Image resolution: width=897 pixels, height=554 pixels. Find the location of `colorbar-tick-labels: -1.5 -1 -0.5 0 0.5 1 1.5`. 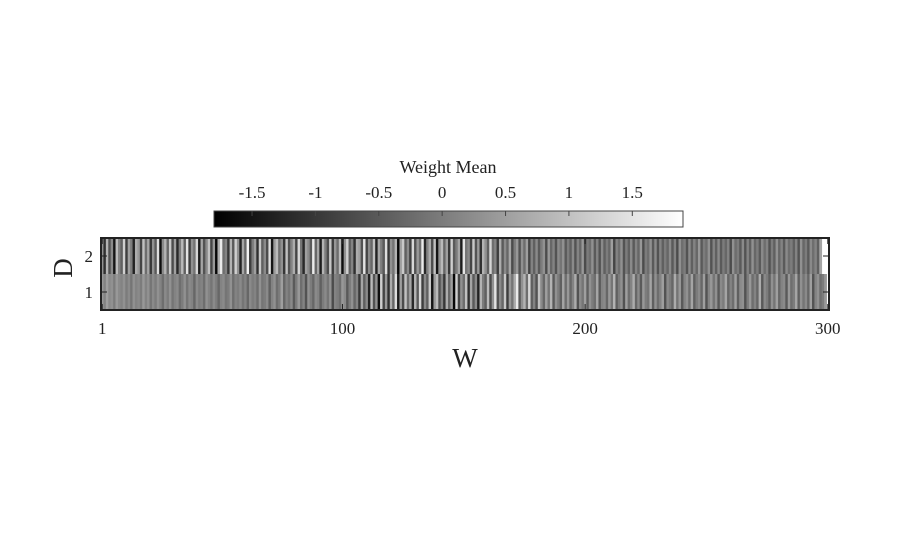

colorbar-tick-labels: -1.5 -1 -0.5 0 0.5 1 1.5 is located at coordinates (441, 192).